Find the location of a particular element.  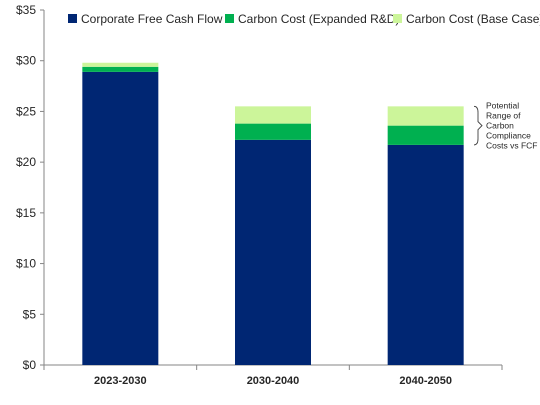

y-tick-label: $5 is located at coordinates (30, 314).